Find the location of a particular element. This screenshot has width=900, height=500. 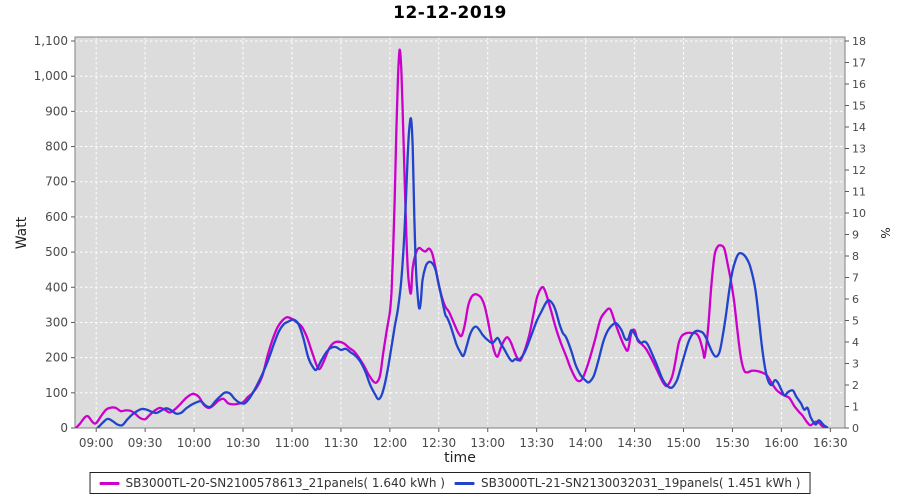

y-right-tick-label: 6 is located at coordinates (855, 299).